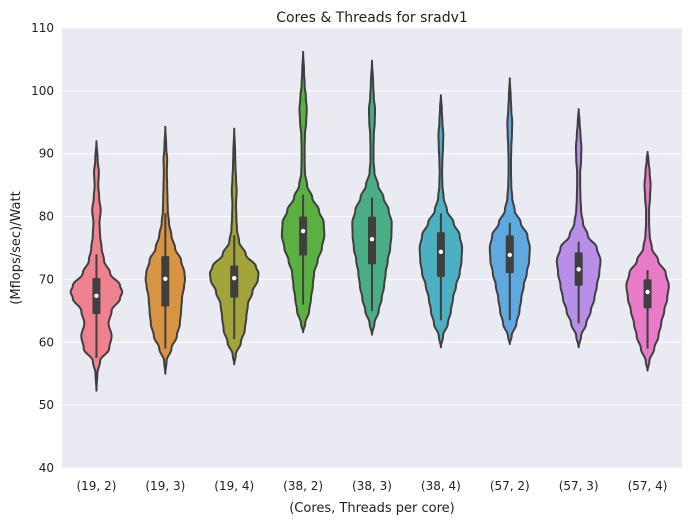 The height and width of the screenshot is (523, 691). I want to click on y-tick-labels: 40 50 60 70 80 90 100 110, so click(42, 248).